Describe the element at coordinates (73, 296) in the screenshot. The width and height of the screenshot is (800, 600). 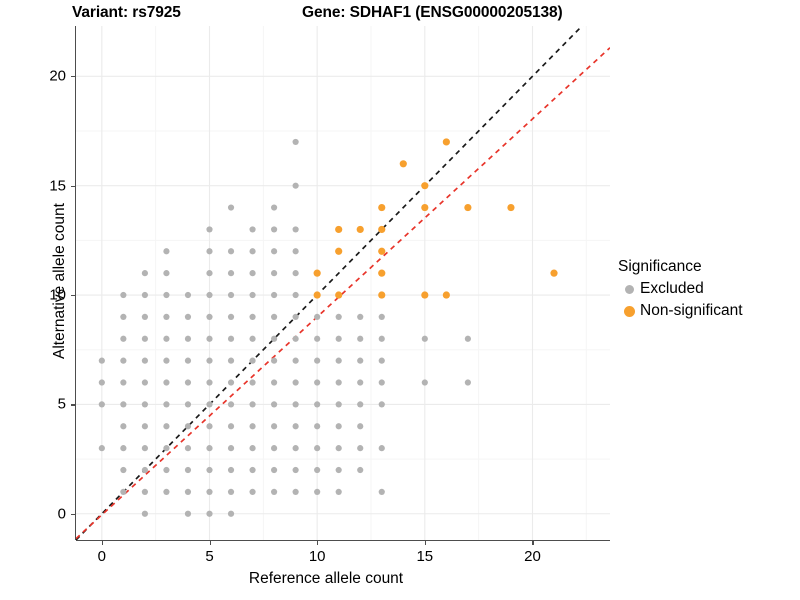
I see `y-tick-mark` at that location.